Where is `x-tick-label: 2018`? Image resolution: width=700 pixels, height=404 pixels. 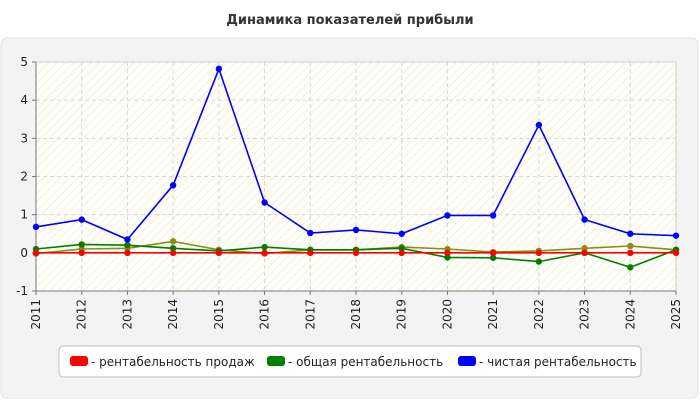
x-tick-label: 2018 is located at coordinates (356, 314).